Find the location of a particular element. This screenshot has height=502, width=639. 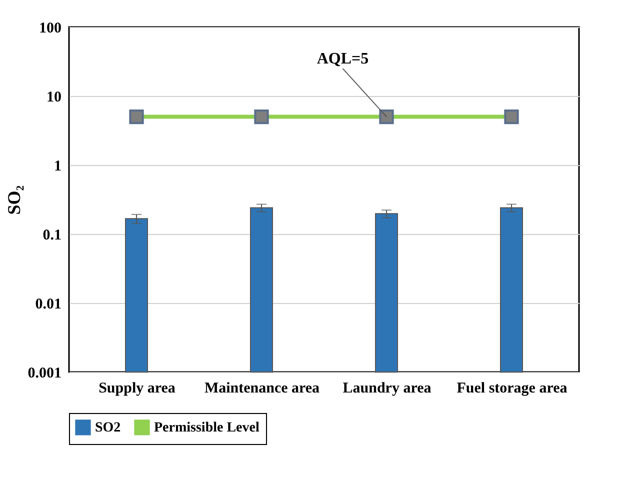

annotation: AQL=5 is located at coordinates (342, 59).